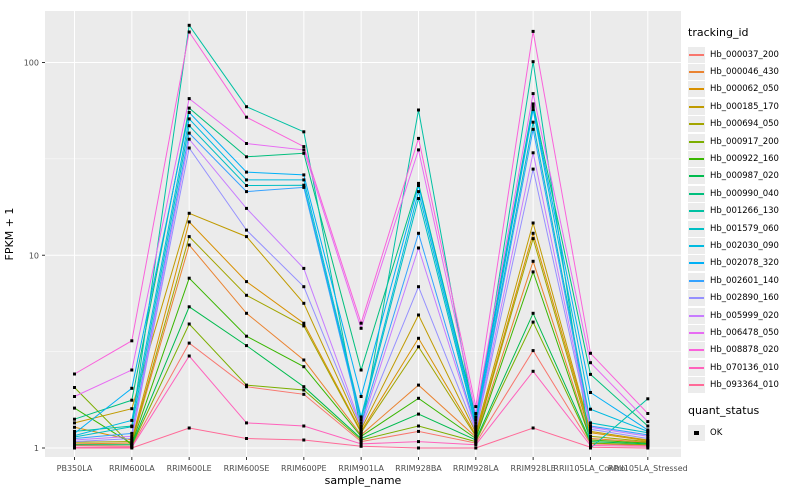 The width and height of the screenshot is (800, 500). I want to click on x-tick-label: RRIM600PE, so click(304, 468).